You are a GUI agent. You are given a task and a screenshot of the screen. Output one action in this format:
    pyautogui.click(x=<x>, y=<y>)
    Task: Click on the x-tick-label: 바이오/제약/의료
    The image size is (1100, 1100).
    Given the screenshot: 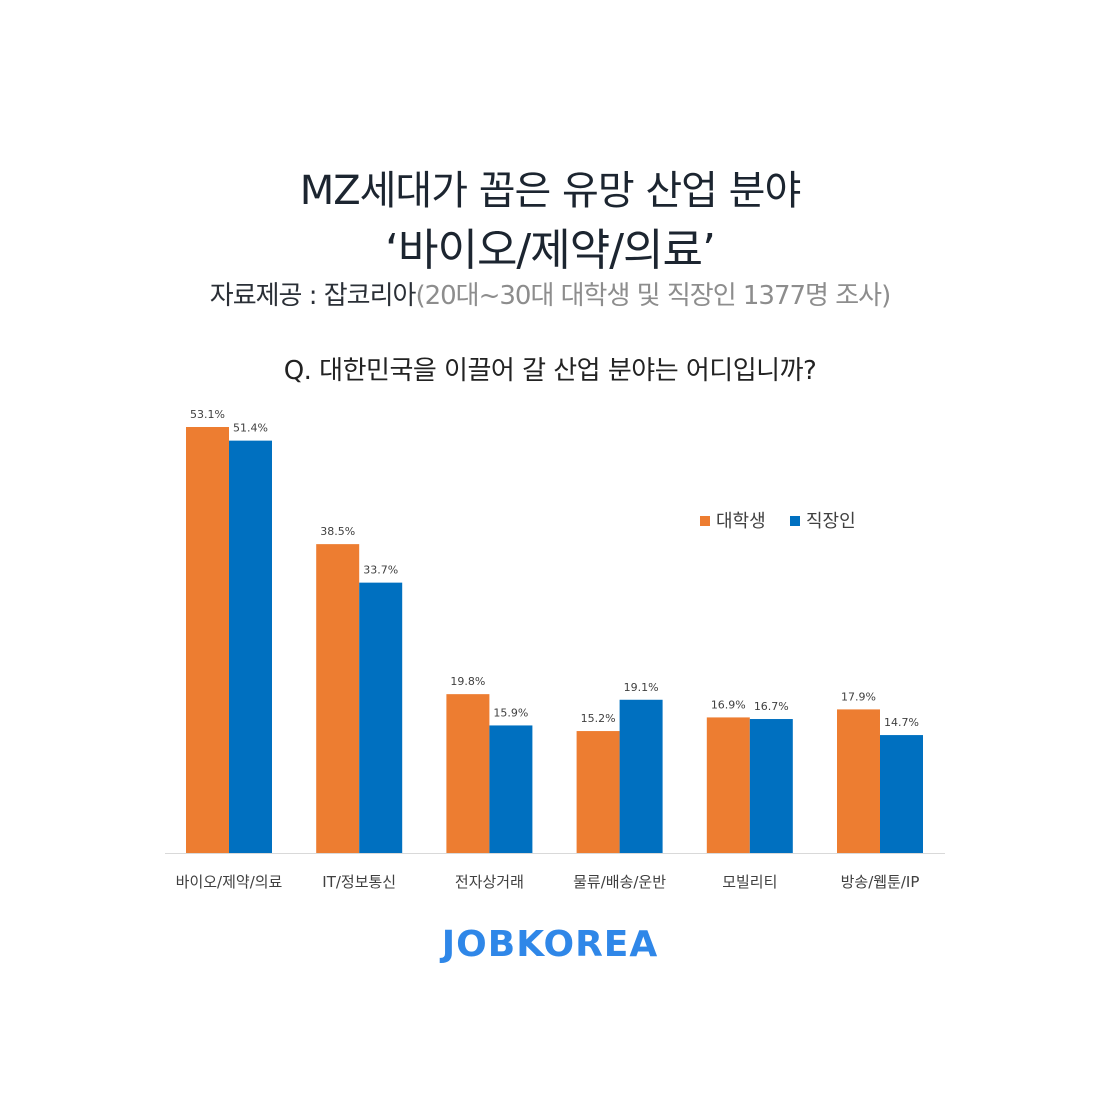 What is the action you would take?
    pyautogui.click(x=229, y=882)
    